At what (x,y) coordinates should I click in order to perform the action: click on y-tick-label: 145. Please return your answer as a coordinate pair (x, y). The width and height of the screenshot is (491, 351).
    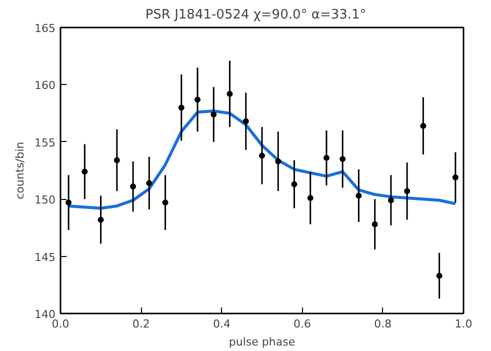
    Looking at the image, I should click on (45, 257).